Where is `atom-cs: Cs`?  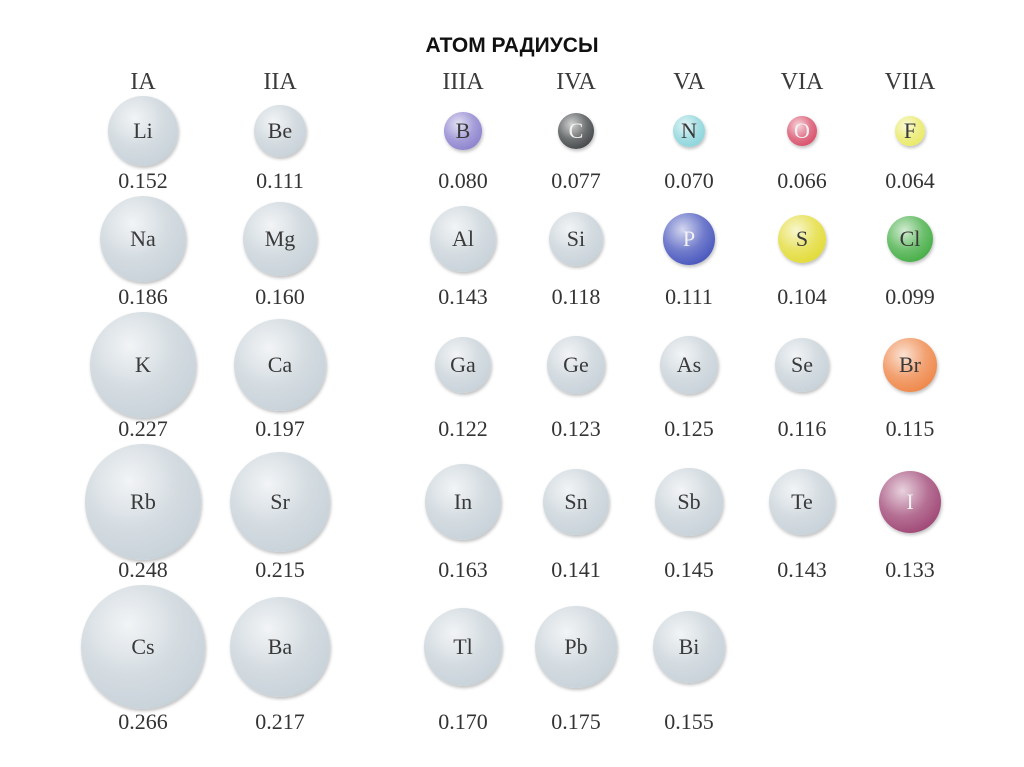
atom-cs: Cs is located at coordinates (143, 647).